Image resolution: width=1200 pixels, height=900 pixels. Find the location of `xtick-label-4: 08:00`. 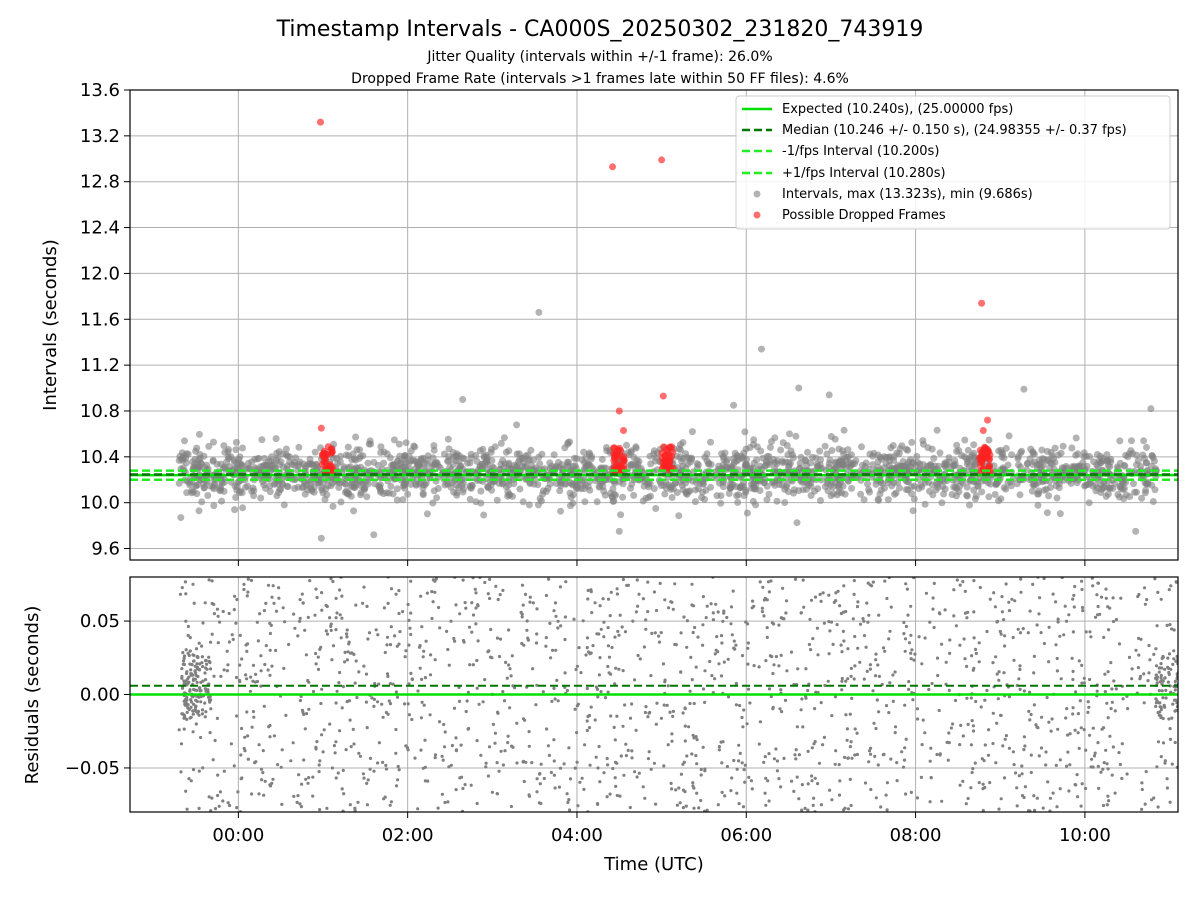

xtick-label-4: 08:00 is located at coordinates (916, 835).